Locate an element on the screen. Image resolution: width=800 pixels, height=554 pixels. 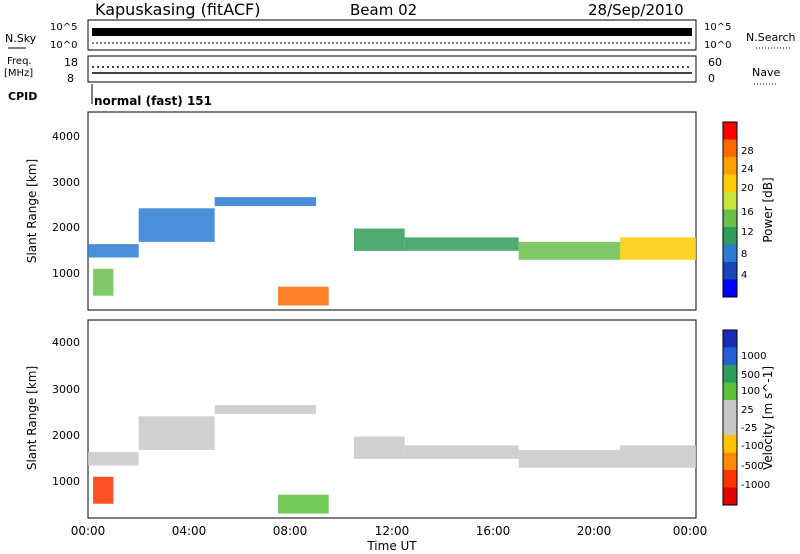
search-tick-top: 10^5 is located at coordinates (717, 27).